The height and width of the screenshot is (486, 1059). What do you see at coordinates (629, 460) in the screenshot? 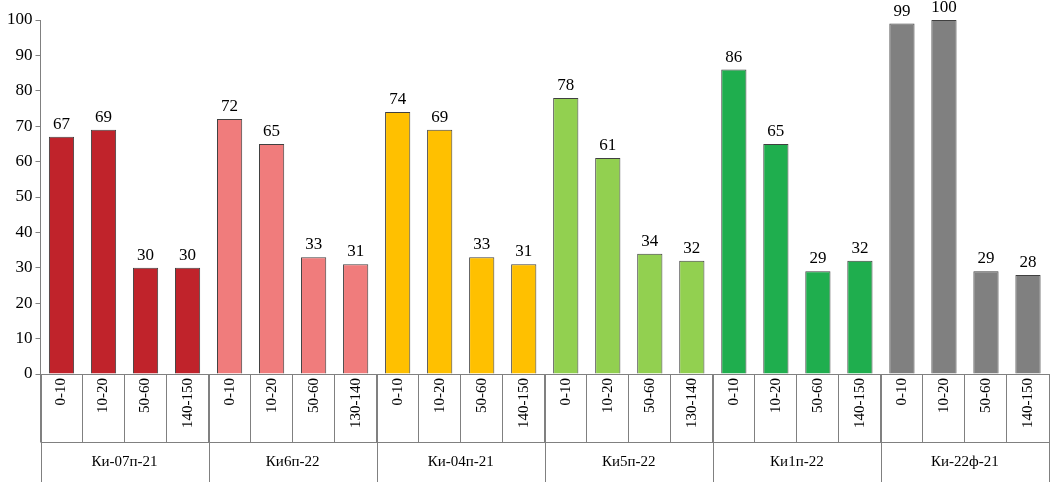
I see `text: Ки5п-22` at bounding box center [629, 460].